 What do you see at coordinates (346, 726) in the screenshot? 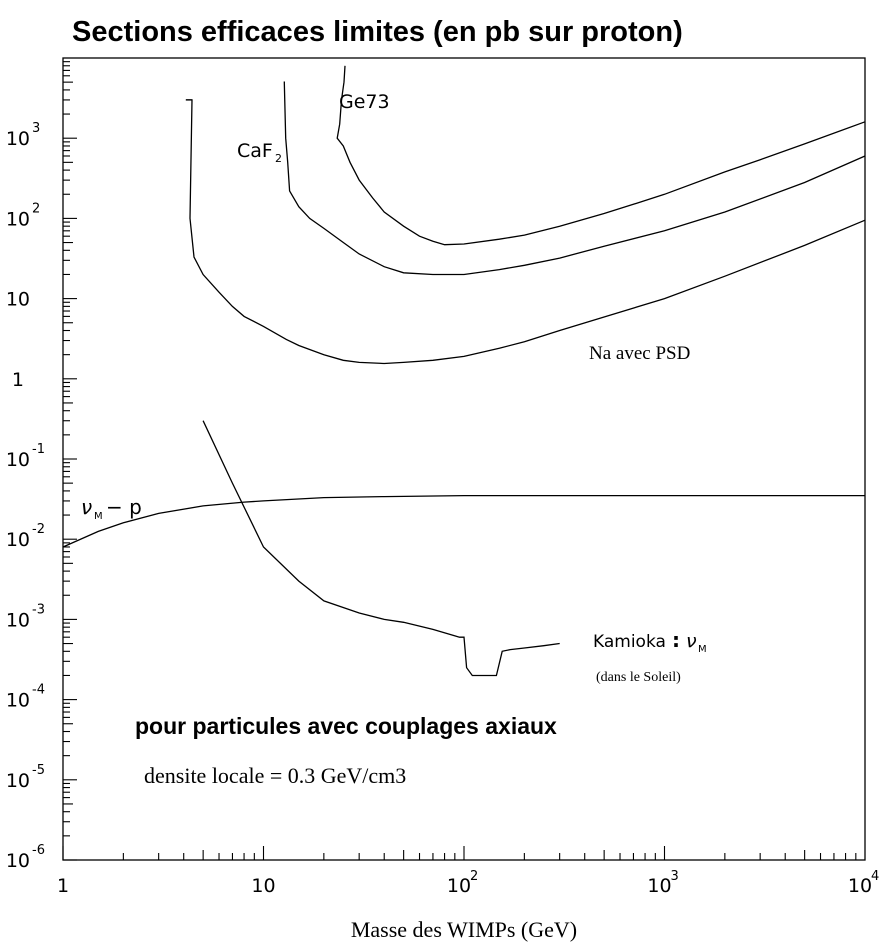
I see `couplages-note: pour particules avec couplages axiaux` at bounding box center [346, 726].